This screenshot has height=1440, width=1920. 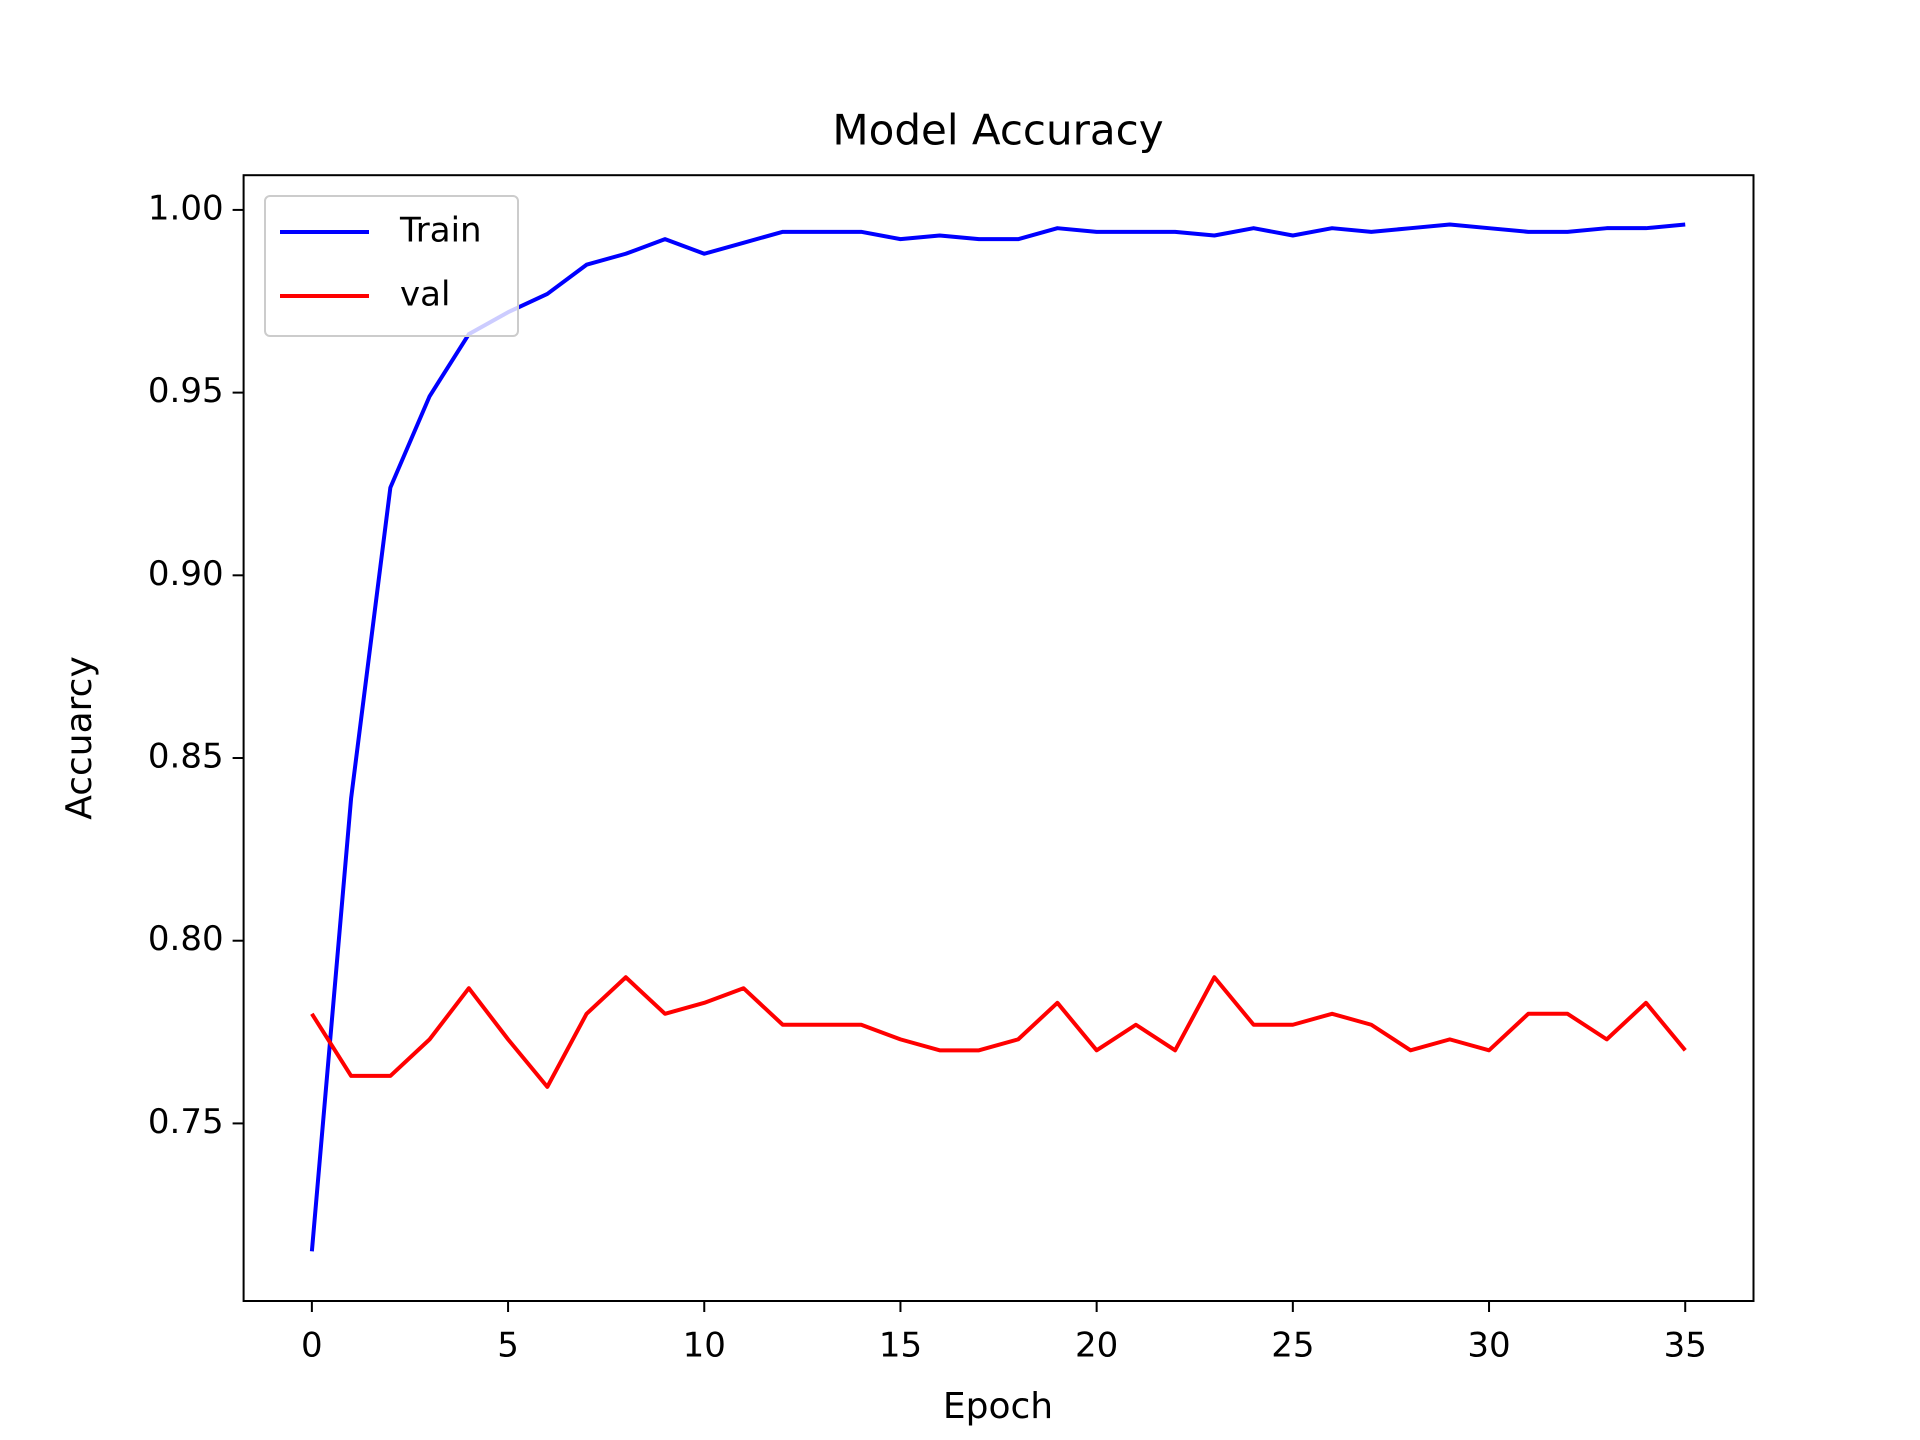 I want to click on x-tick-label: 0, so click(x=312, y=1346).